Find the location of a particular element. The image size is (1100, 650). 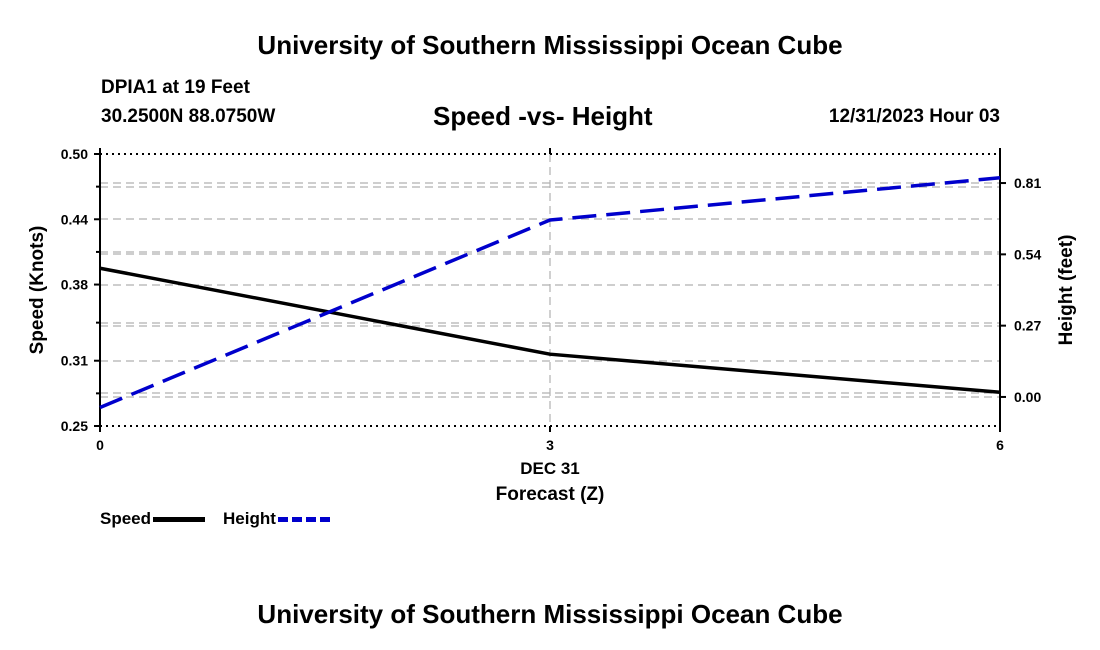

x-axis-label: Forecast (Z) is located at coordinates (550, 494).